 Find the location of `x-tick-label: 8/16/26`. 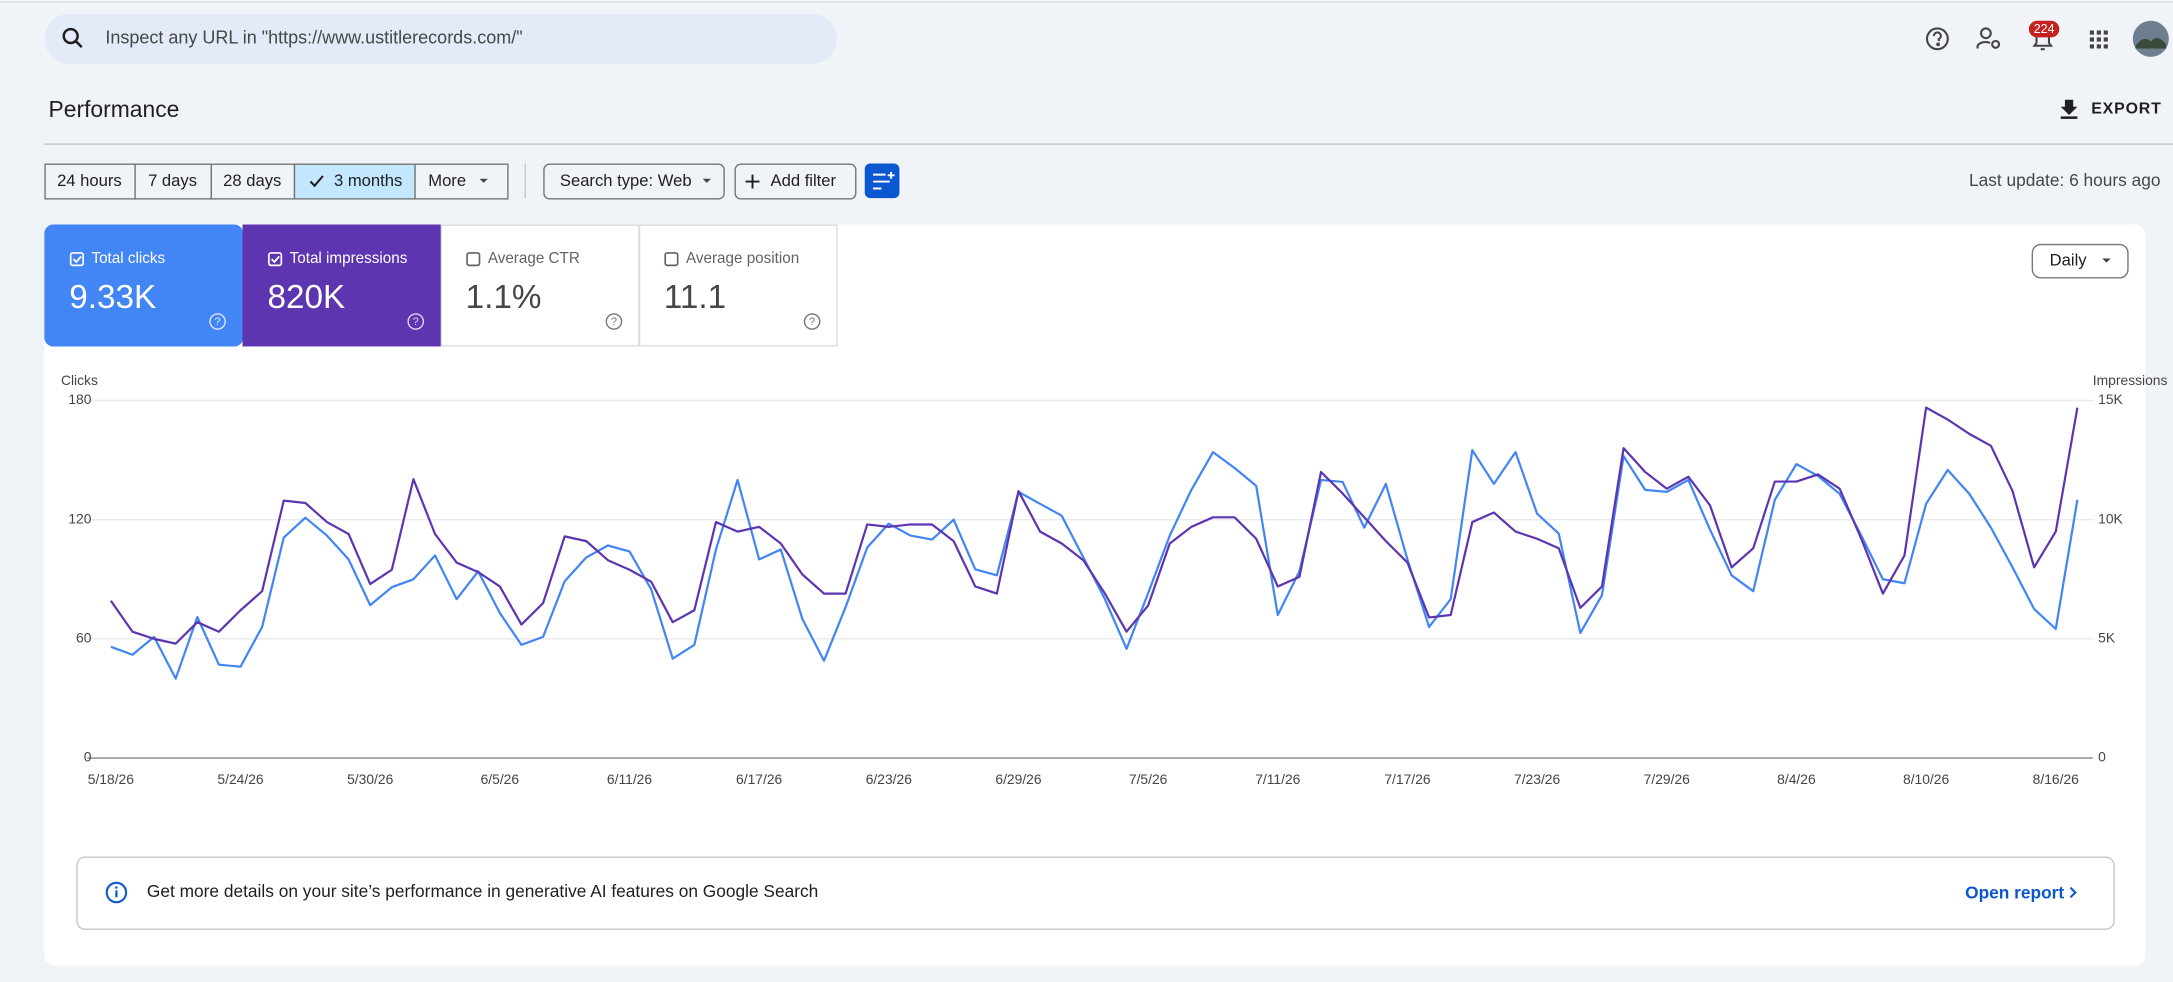

x-tick-label: 8/16/26 is located at coordinates (2056, 779).